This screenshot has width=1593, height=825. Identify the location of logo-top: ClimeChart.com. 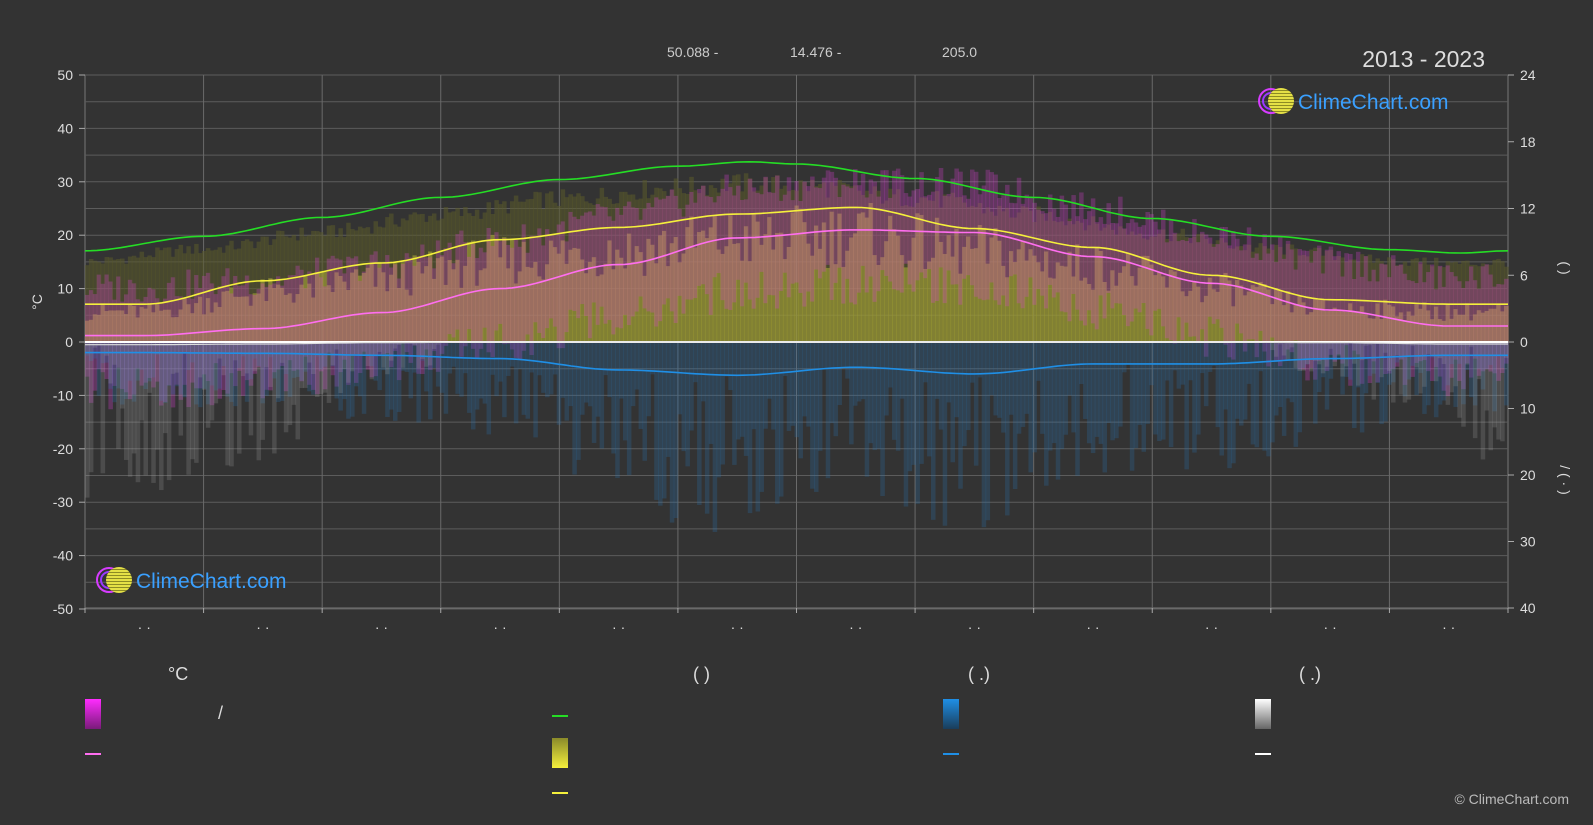
(1353, 103).